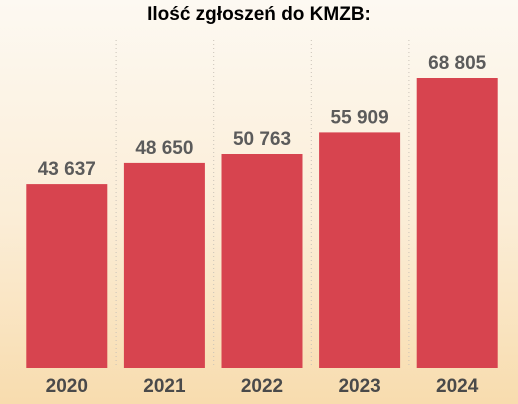 The height and width of the screenshot is (404, 518). What do you see at coordinates (262, 261) in the screenshot?
I see `bar-2022` at bounding box center [262, 261].